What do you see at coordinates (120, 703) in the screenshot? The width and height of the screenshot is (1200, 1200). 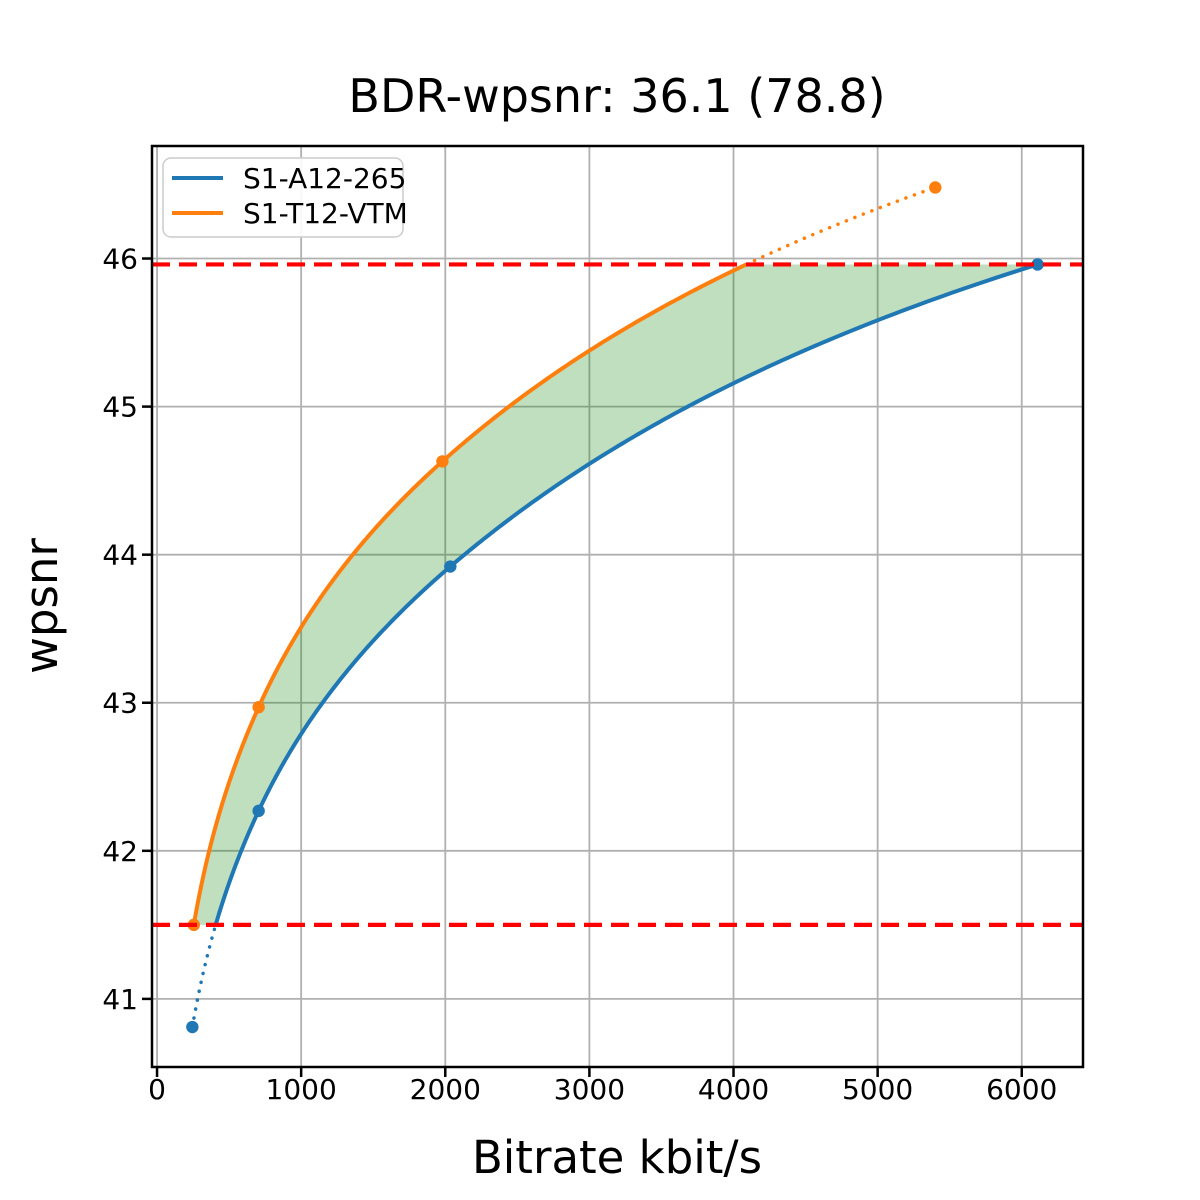 I see `y-tick-label: 43` at bounding box center [120, 703].